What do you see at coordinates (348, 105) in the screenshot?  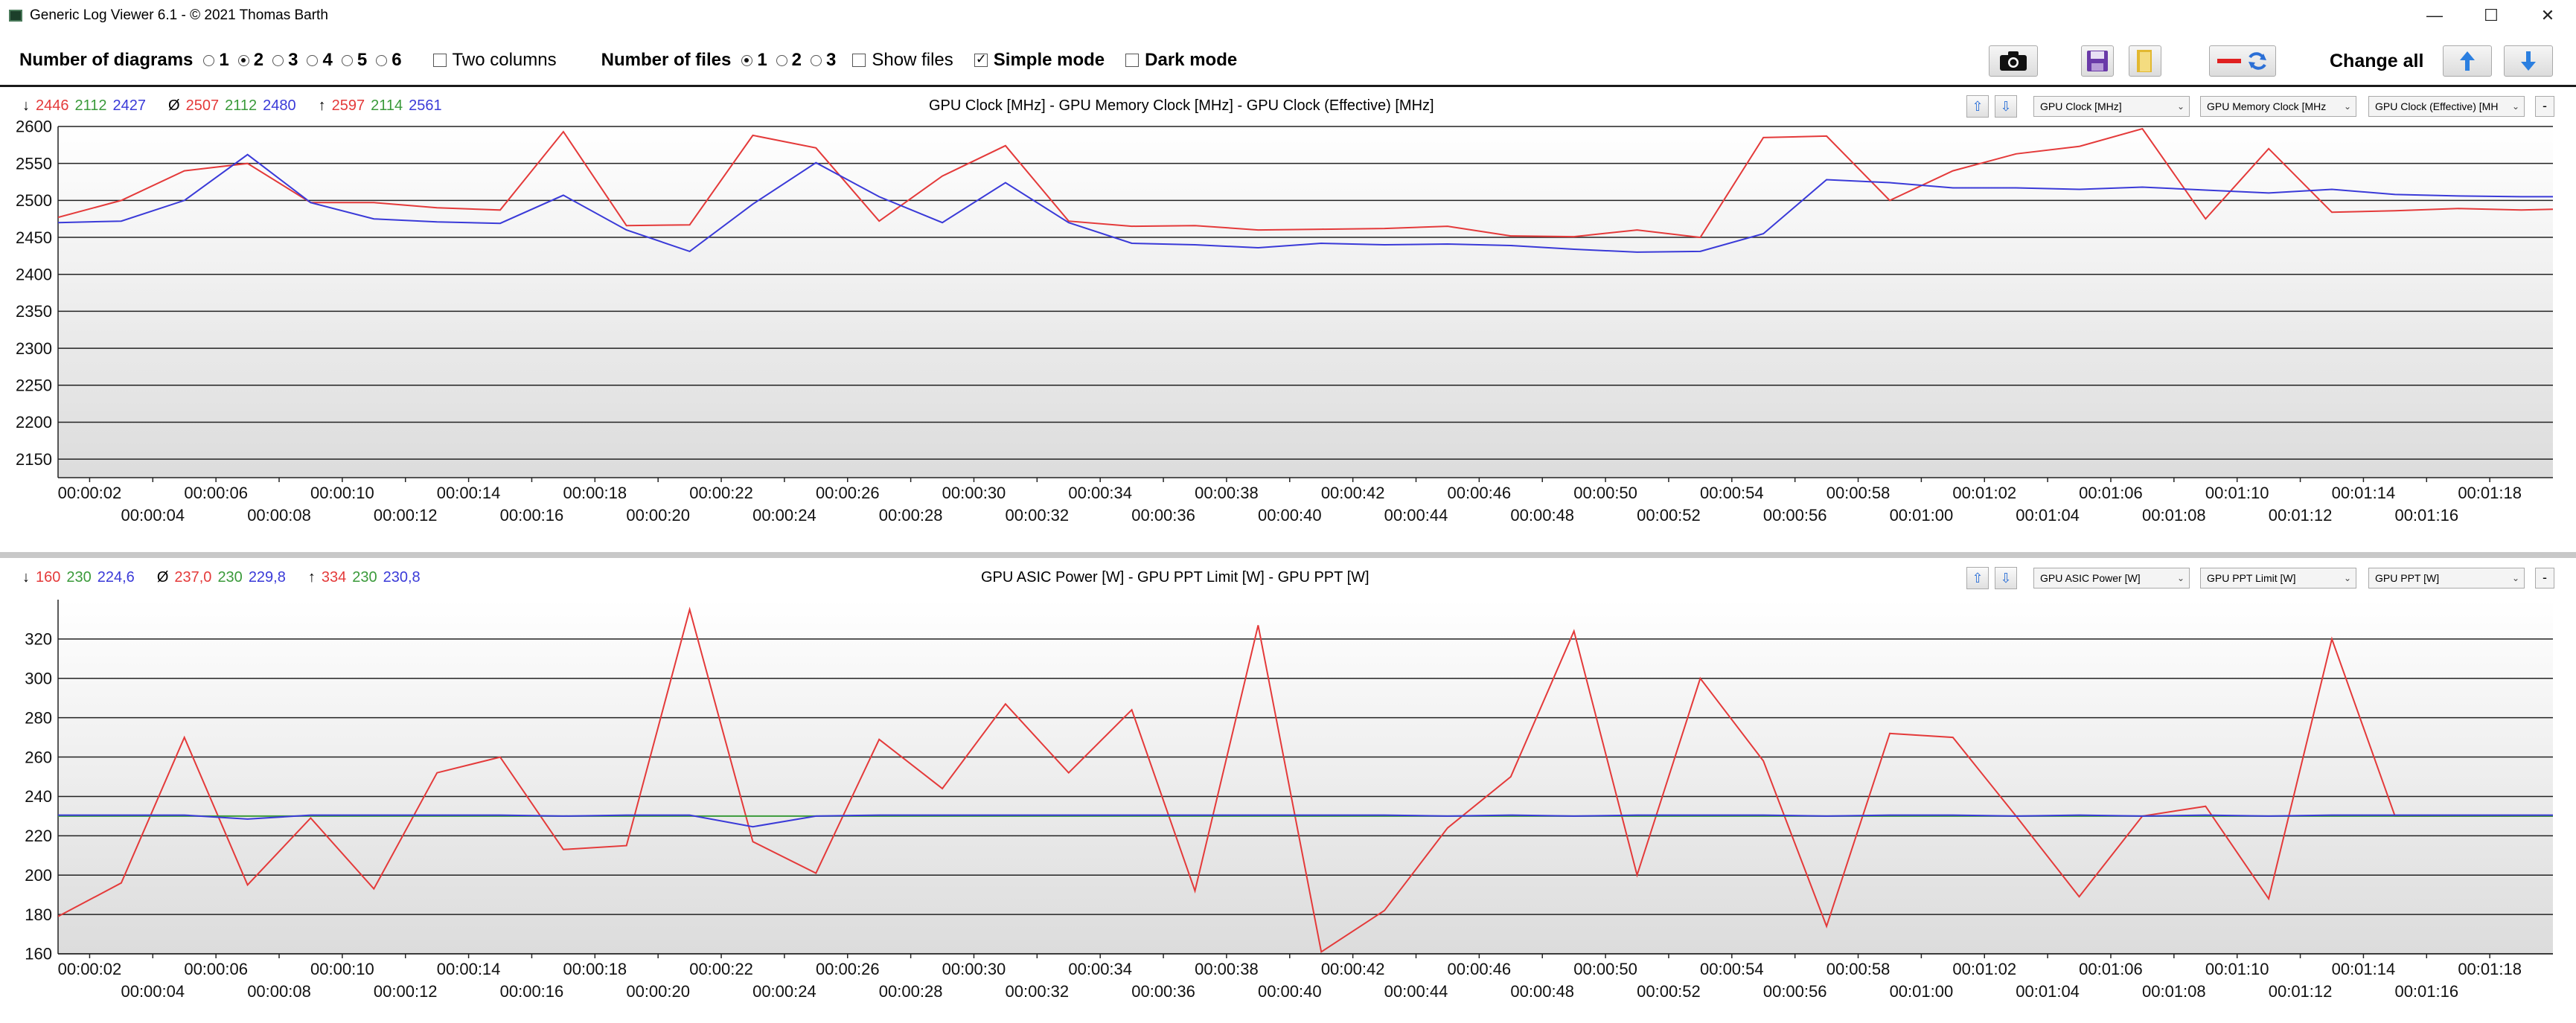 I see `stat-value: 2597` at bounding box center [348, 105].